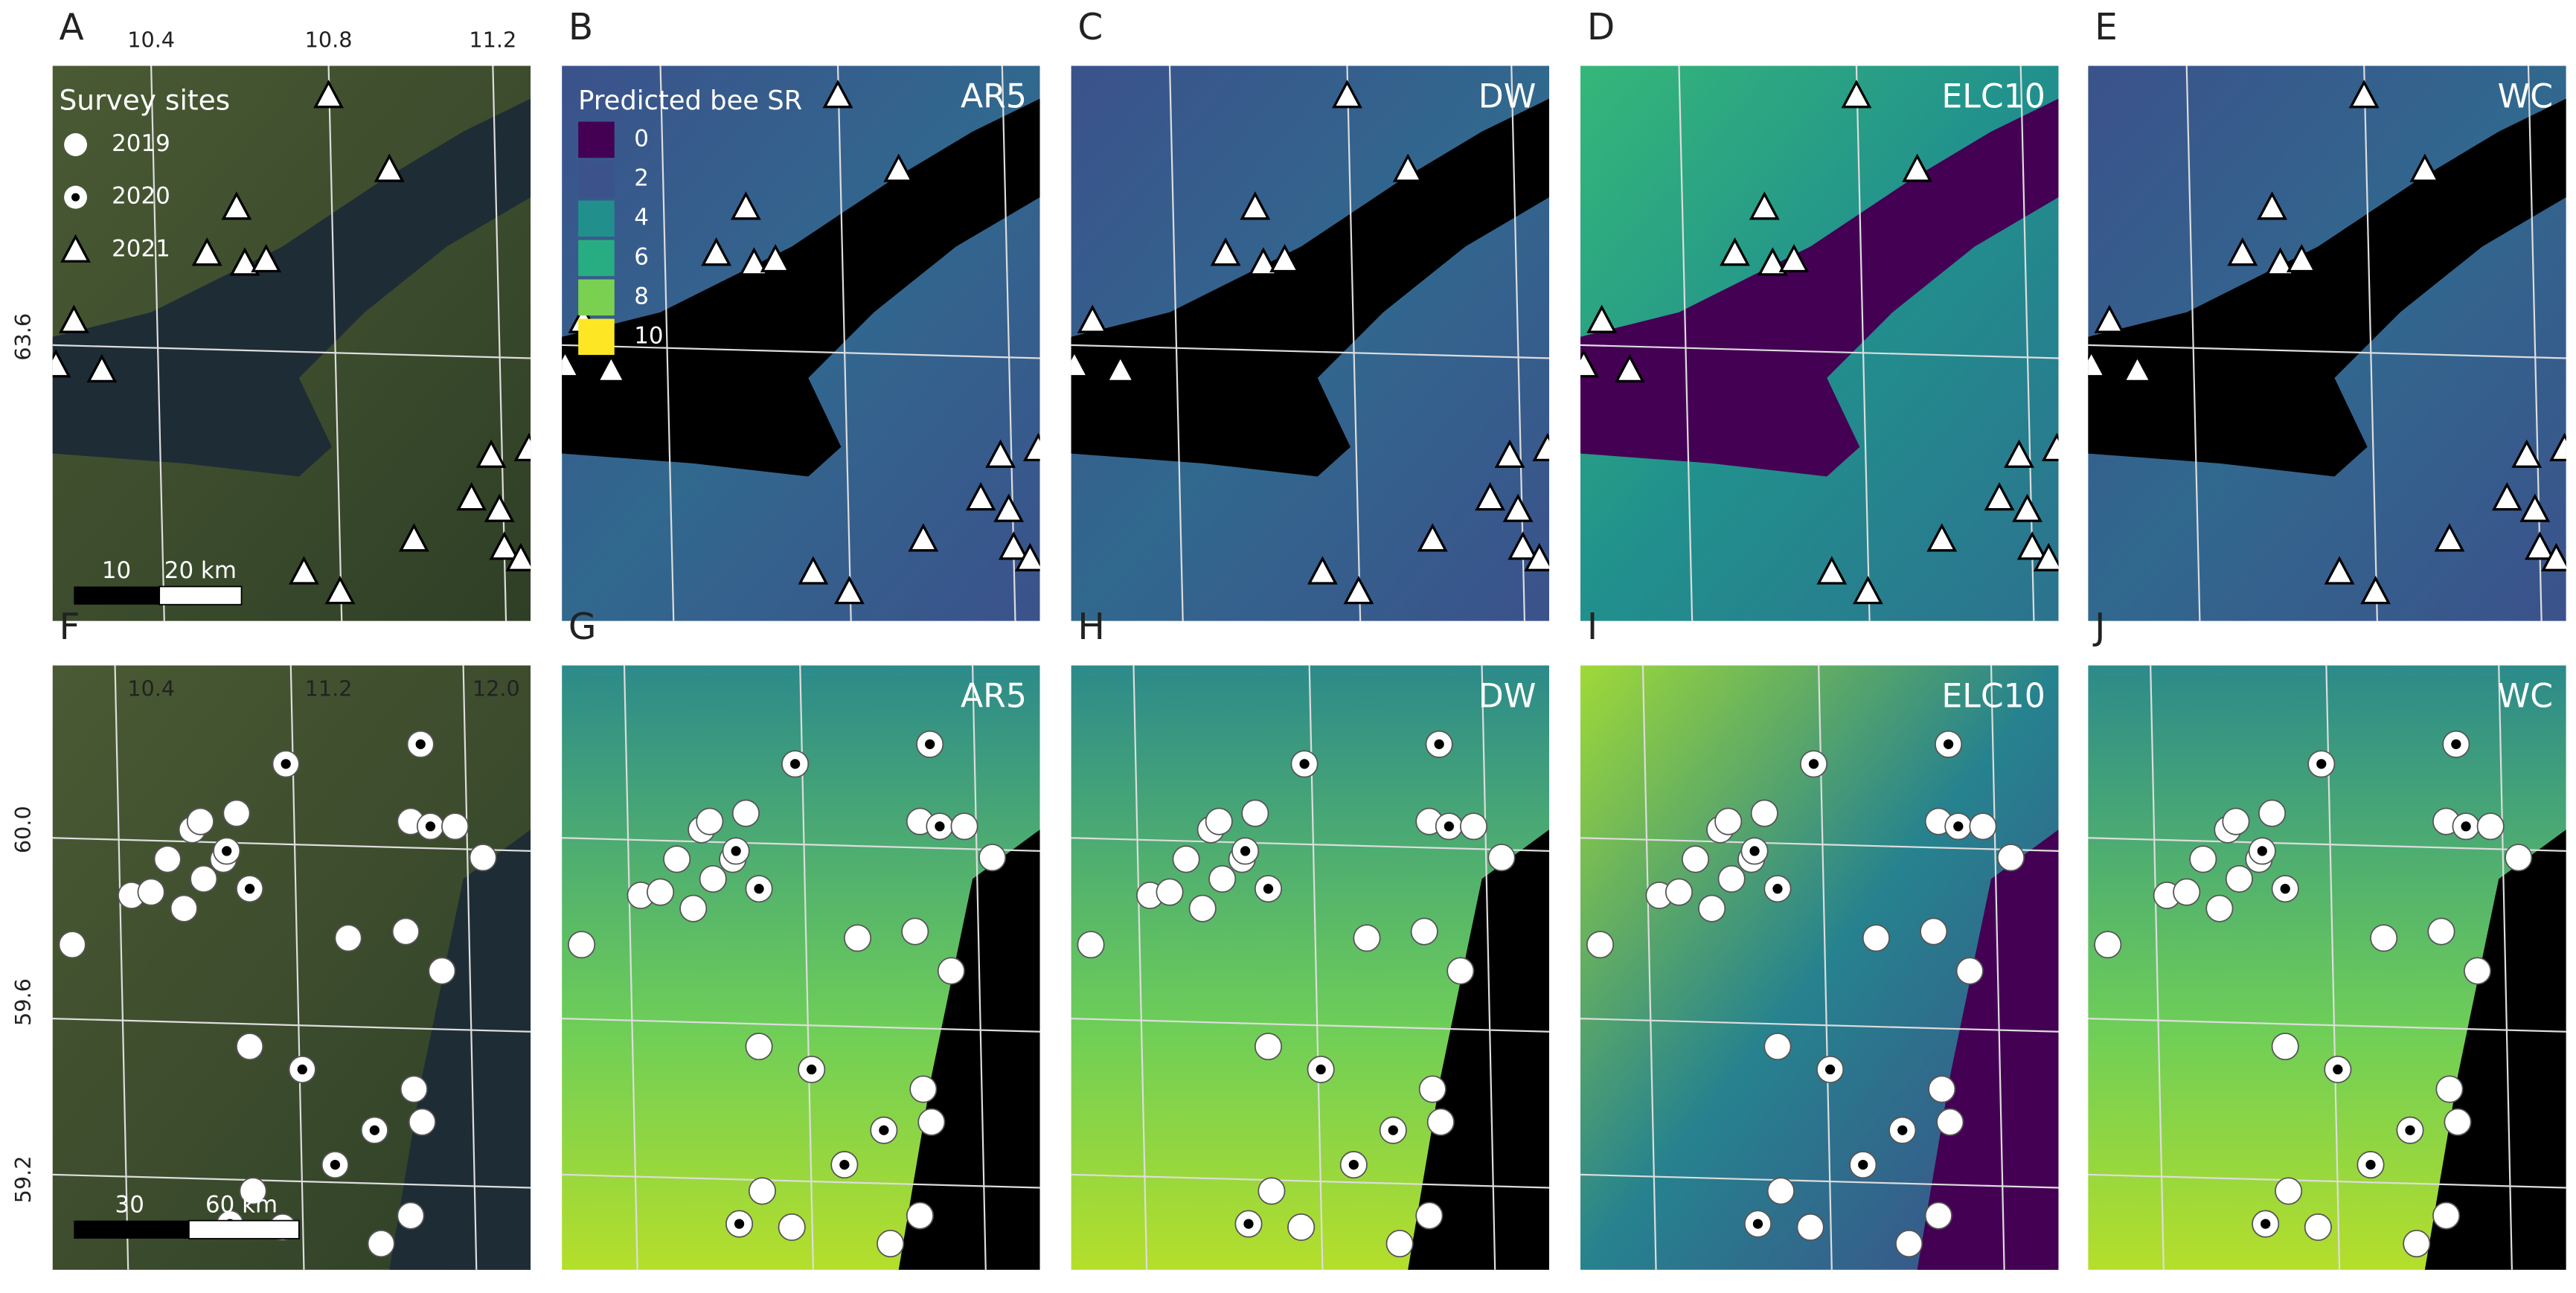  What do you see at coordinates (75, 198) in the screenshot?
I see `legend-dot` at bounding box center [75, 198].